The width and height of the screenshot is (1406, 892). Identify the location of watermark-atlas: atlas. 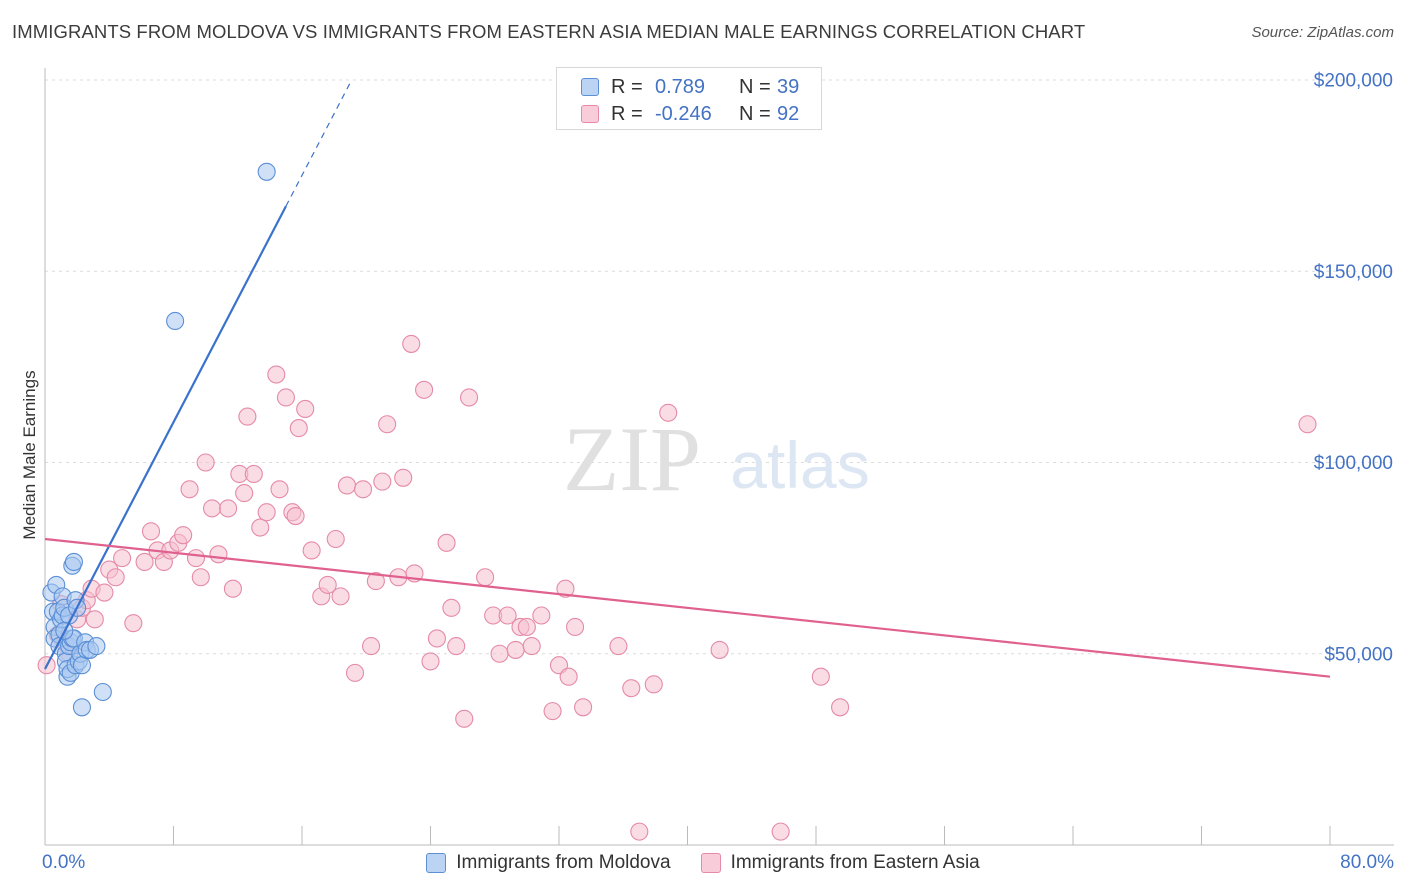
(799, 465).